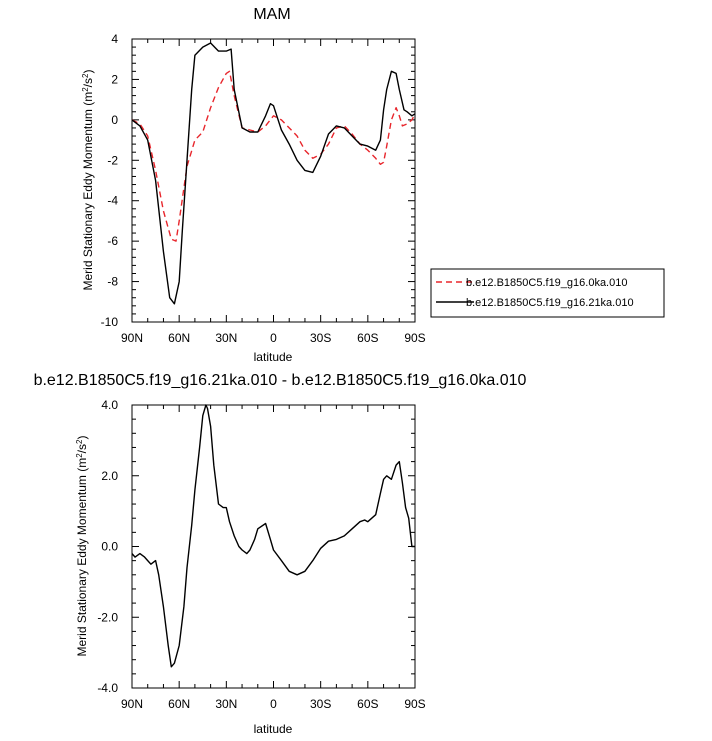 The image size is (712, 741). I want to click on bottom-x-tick-label: 30N, so click(226, 704).